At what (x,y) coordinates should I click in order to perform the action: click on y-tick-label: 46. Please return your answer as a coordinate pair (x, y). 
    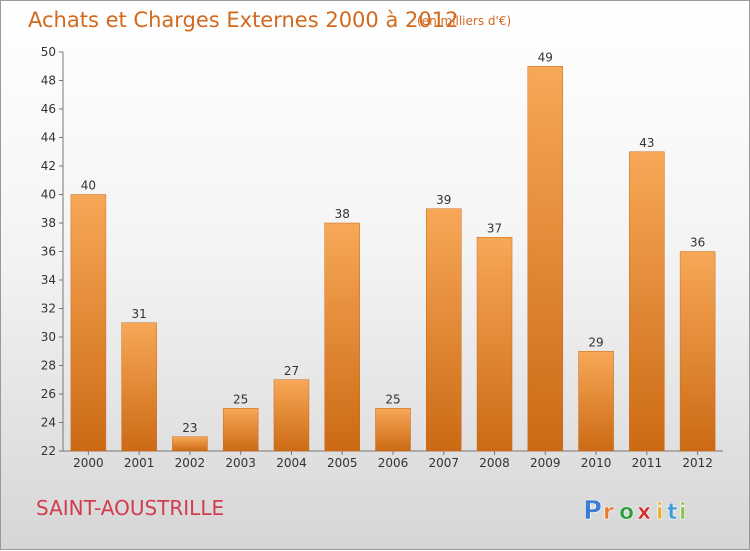
    Looking at the image, I should click on (48, 109).